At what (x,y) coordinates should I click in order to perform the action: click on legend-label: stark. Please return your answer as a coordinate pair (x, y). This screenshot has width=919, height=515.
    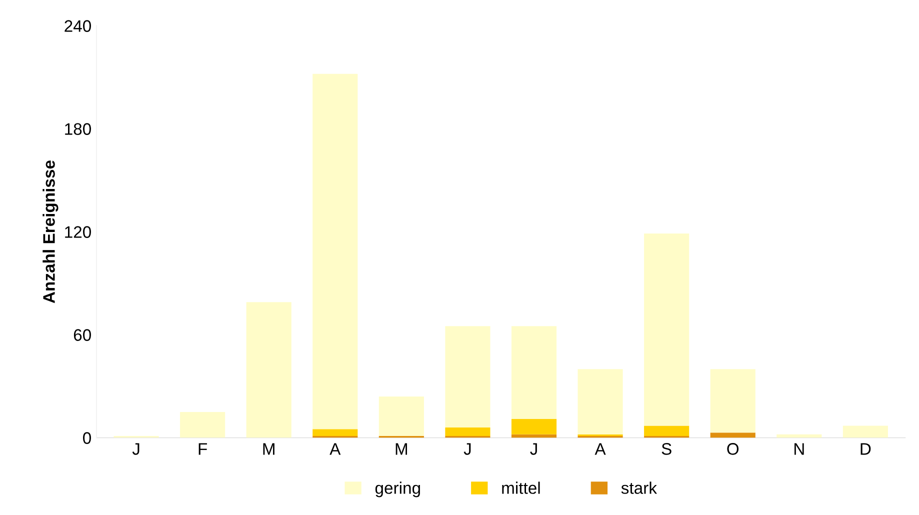
    Looking at the image, I should click on (639, 488).